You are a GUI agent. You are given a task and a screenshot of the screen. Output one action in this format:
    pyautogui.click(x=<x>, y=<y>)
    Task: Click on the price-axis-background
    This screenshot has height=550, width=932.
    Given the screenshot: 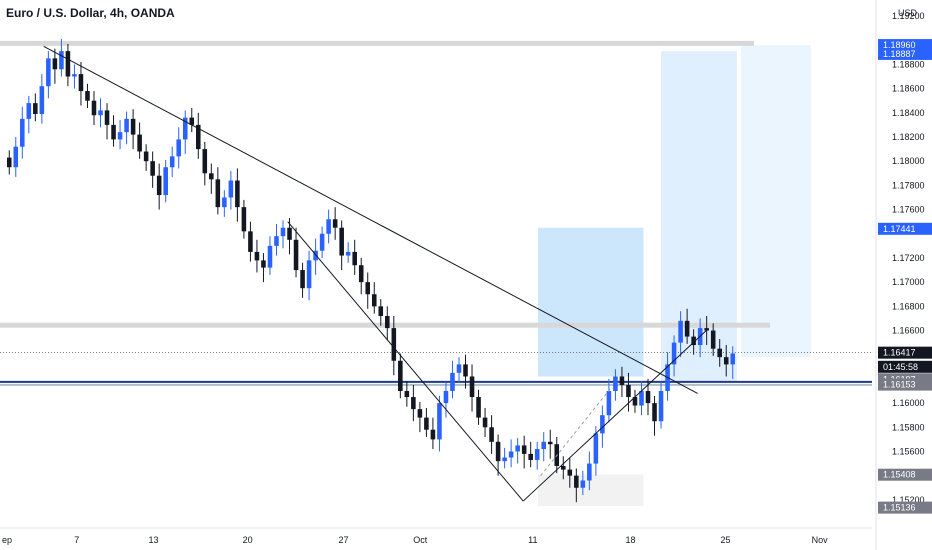 What is the action you would take?
    pyautogui.click(x=902, y=275)
    